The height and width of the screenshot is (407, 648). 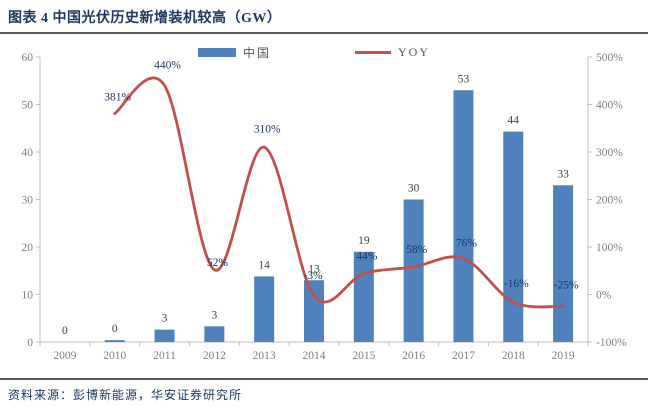 I want to click on left-axis-tick: 60, so click(x=28, y=58).